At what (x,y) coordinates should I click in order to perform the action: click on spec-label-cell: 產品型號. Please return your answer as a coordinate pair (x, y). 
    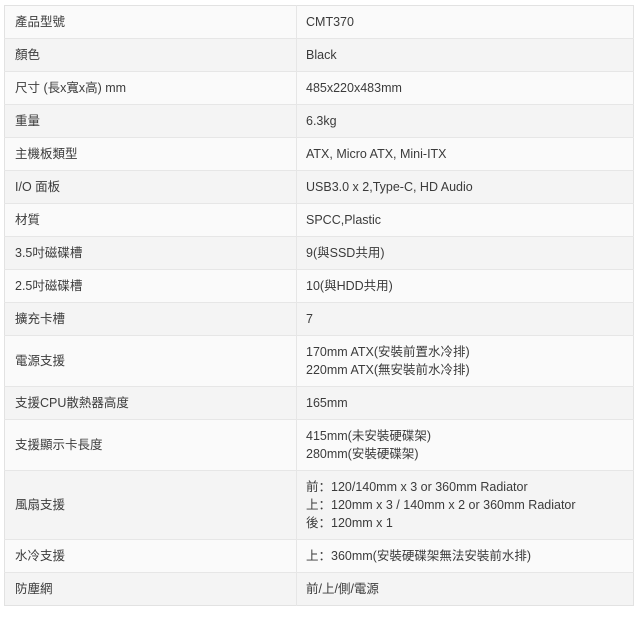
    Looking at the image, I should click on (150, 22).